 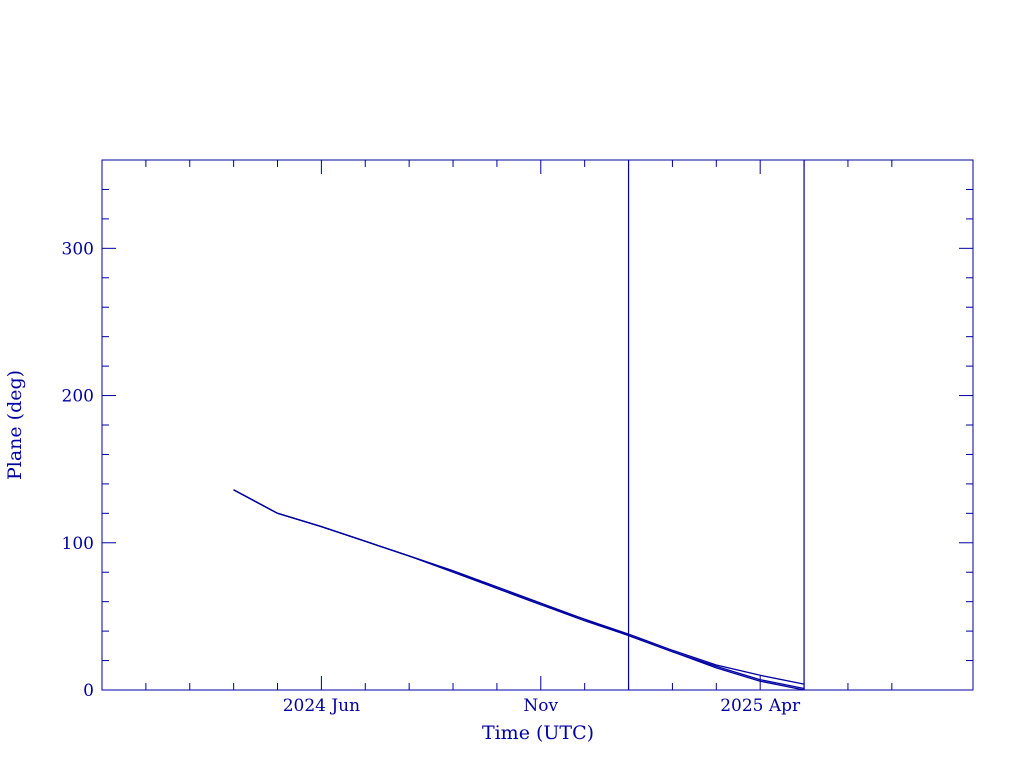 What do you see at coordinates (78, 397) in the screenshot?
I see `y-tick-label: 200` at bounding box center [78, 397].